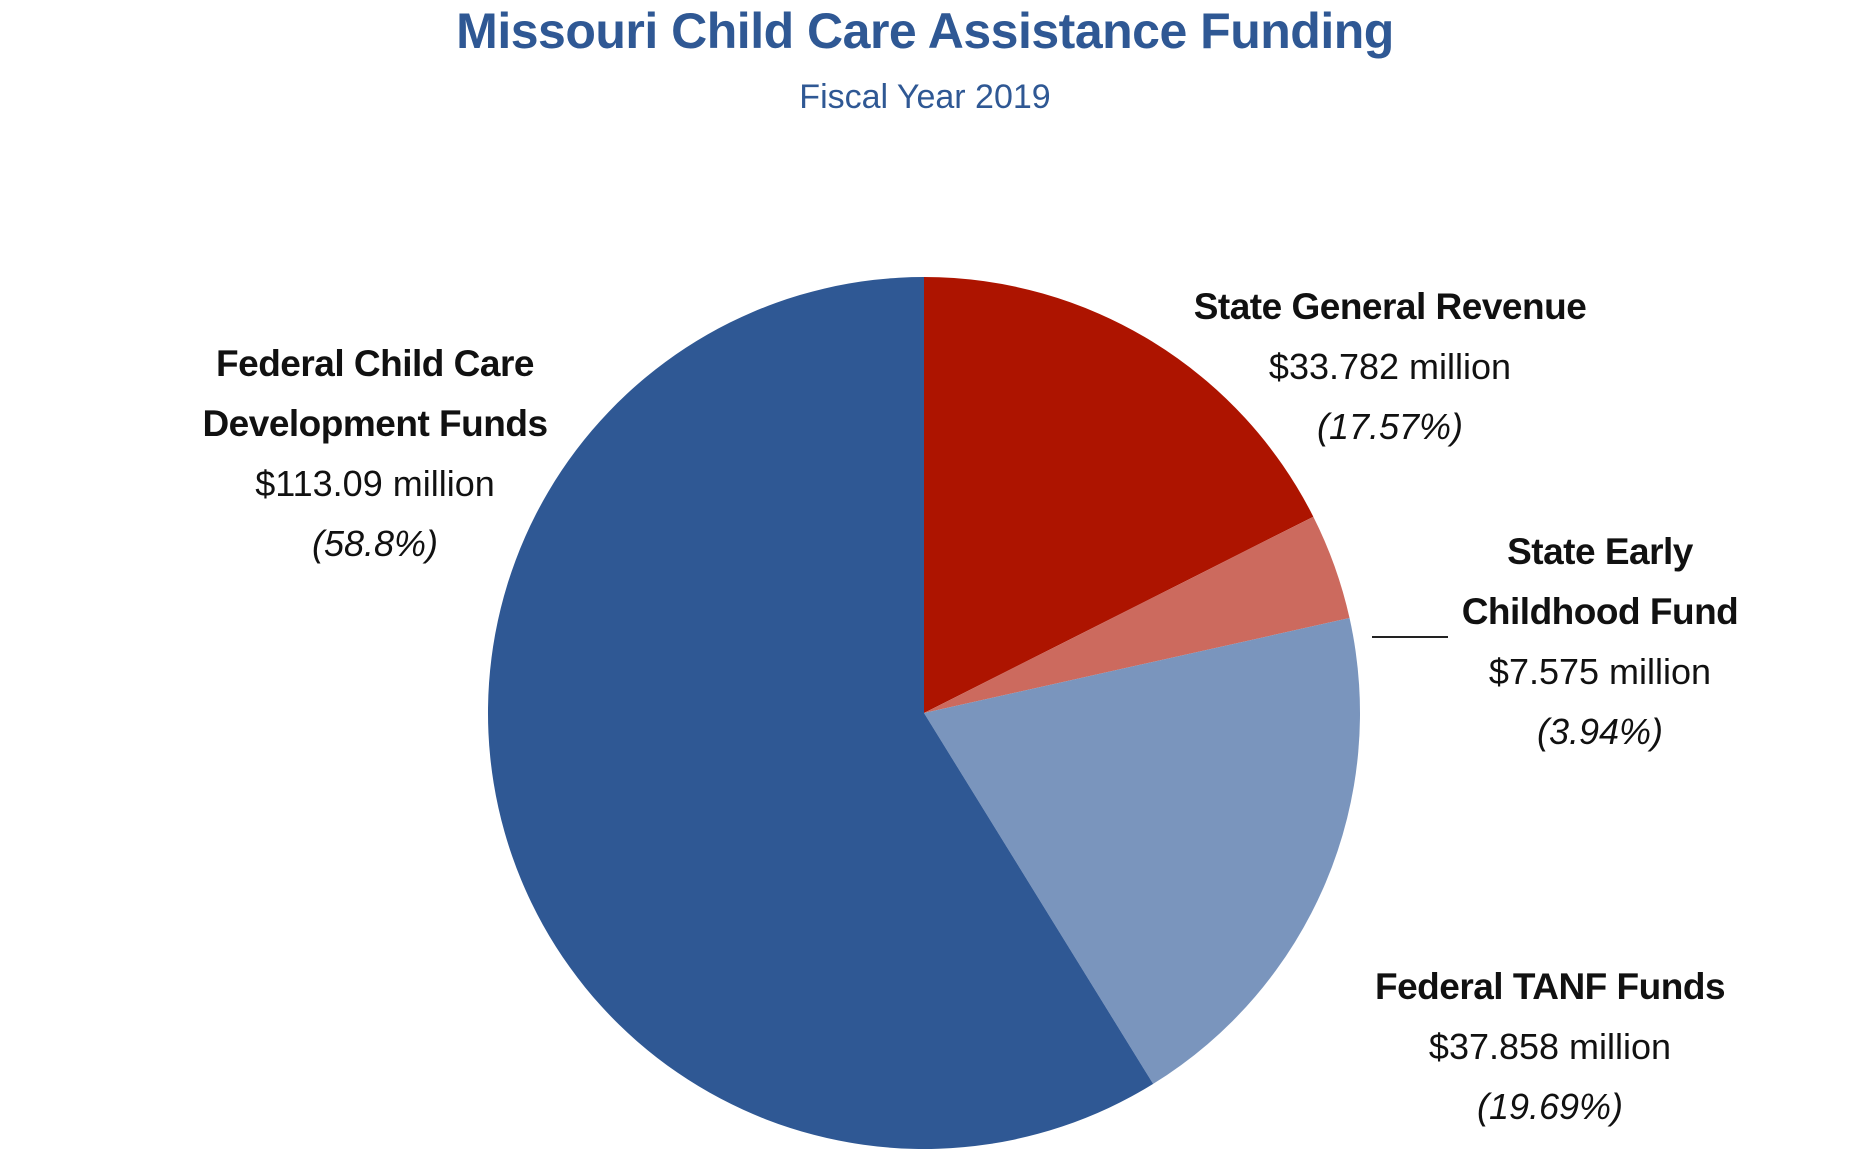  Describe the element at coordinates (1390, 306) in the screenshot. I see `slice-name-line: State General Revenue` at that location.